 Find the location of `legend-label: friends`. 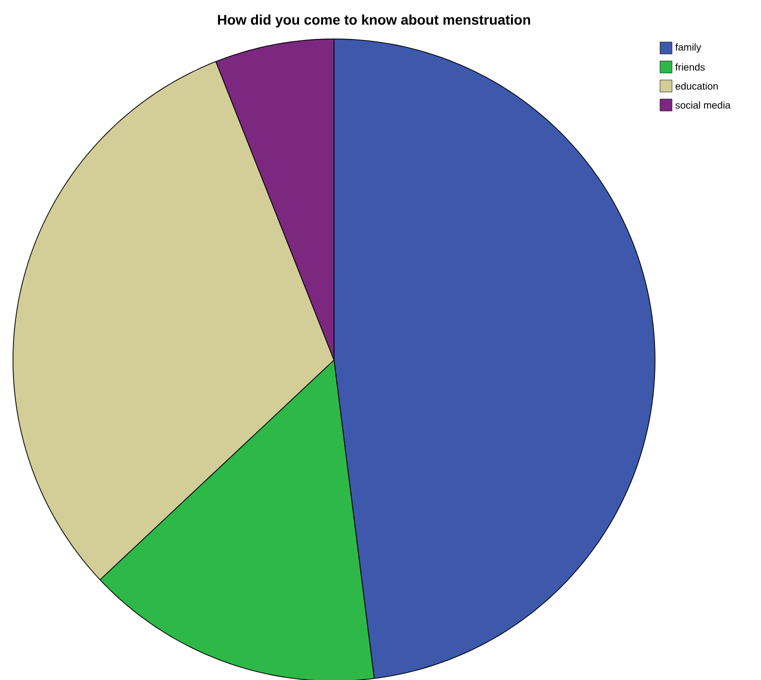

legend-label: friends is located at coordinates (690, 67).